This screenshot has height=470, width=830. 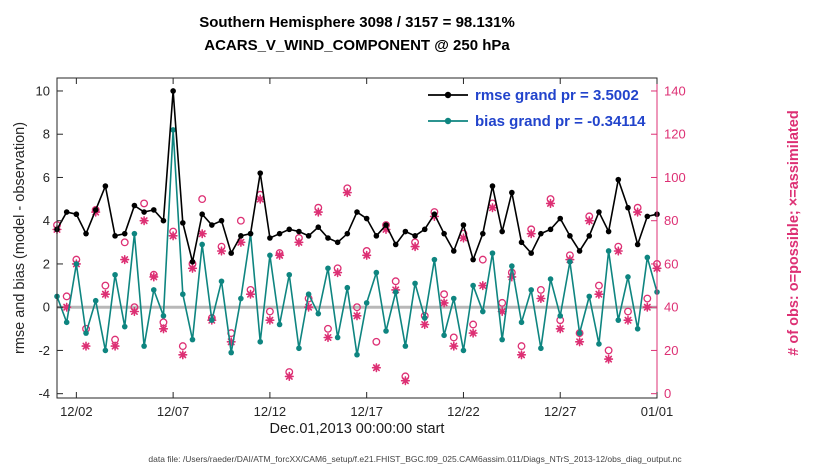 What do you see at coordinates (675, 134) in the screenshot?
I see `right-tick-label: 120` at bounding box center [675, 134].